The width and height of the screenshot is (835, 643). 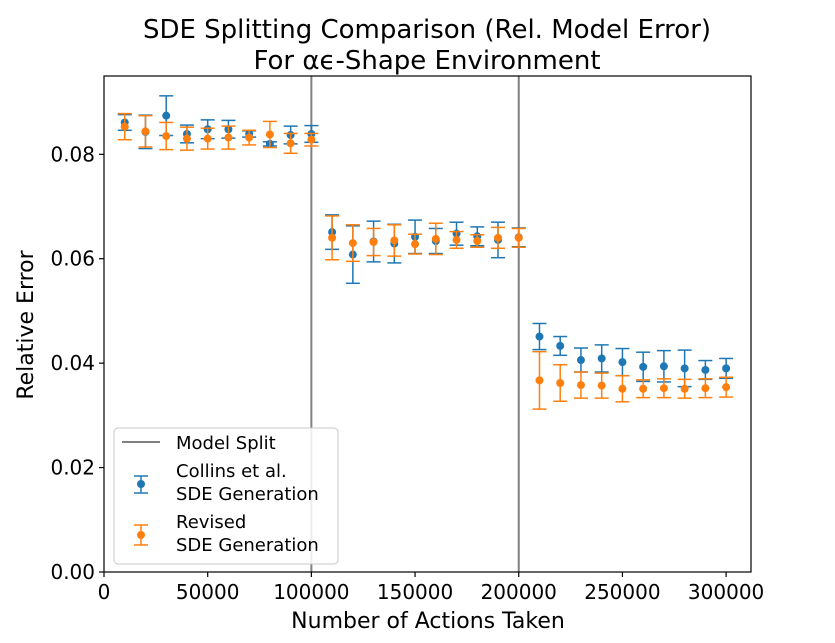 What do you see at coordinates (211, 522) in the screenshot?
I see `legend-revised-label-line-1: Revised` at bounding box center [211, 522].